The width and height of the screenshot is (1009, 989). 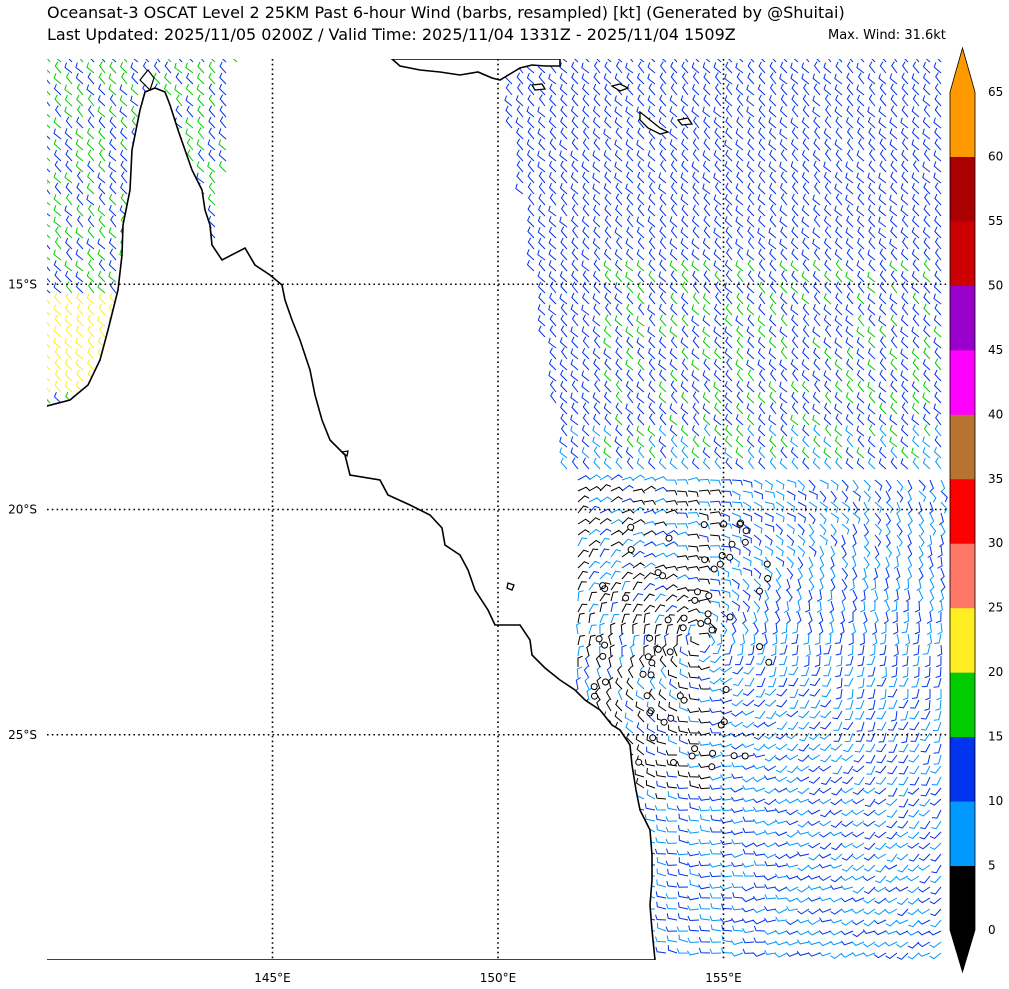 I want to click on colorbar-label: 55, so click(x=995, y=221).